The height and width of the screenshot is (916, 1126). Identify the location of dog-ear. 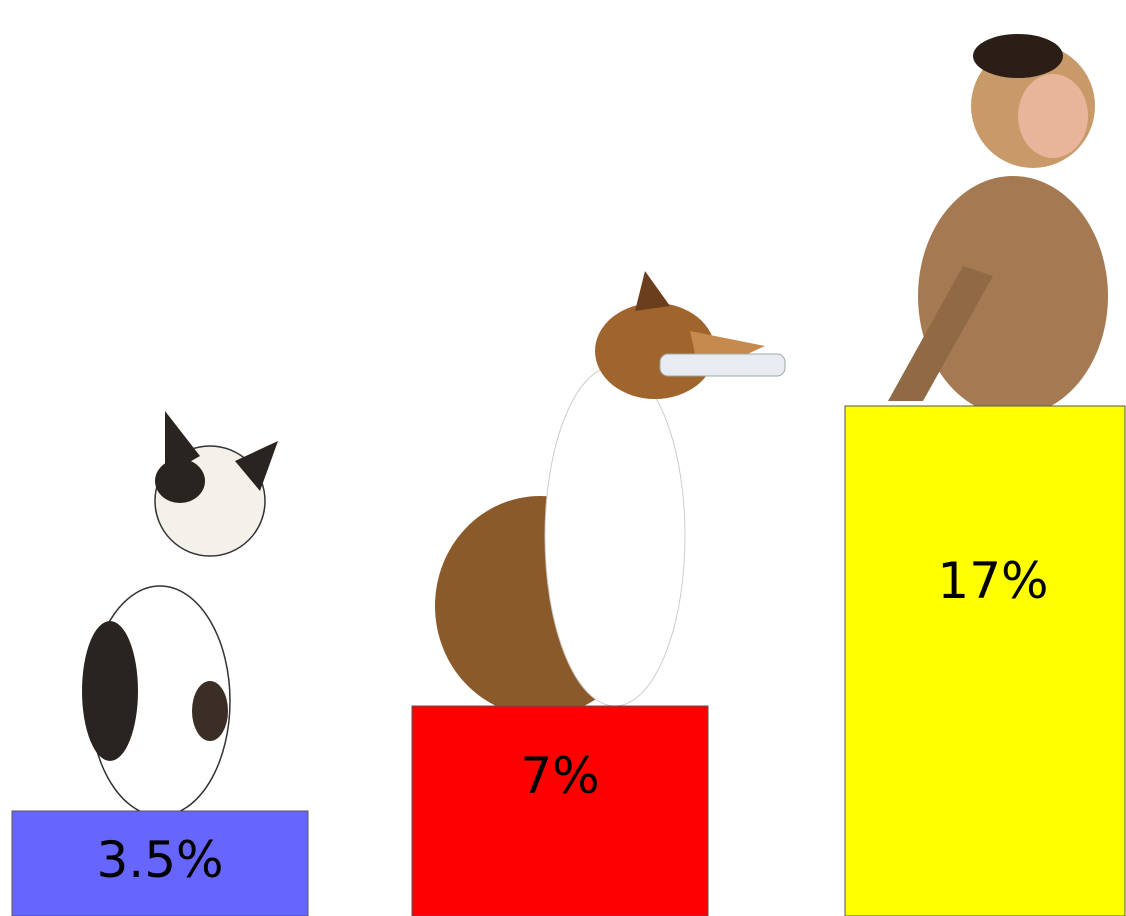
(652, 291).